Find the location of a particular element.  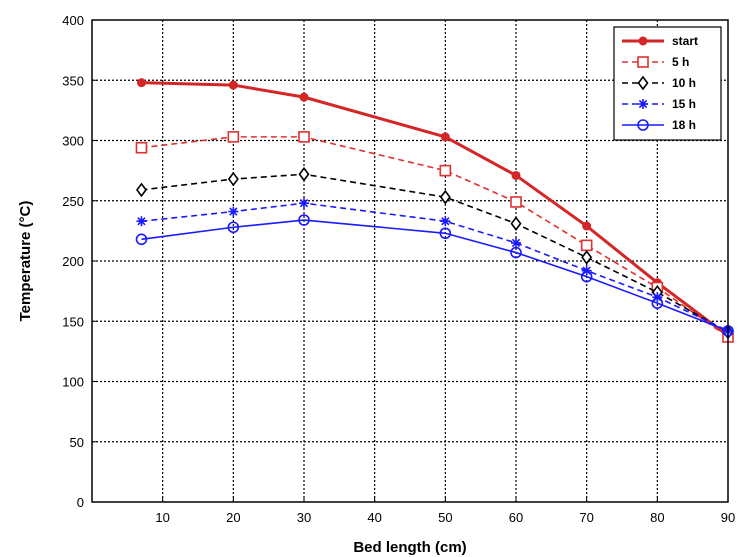

legend: start 5 h 10 h 15 h 18 h is located at coordinates (667, 83).